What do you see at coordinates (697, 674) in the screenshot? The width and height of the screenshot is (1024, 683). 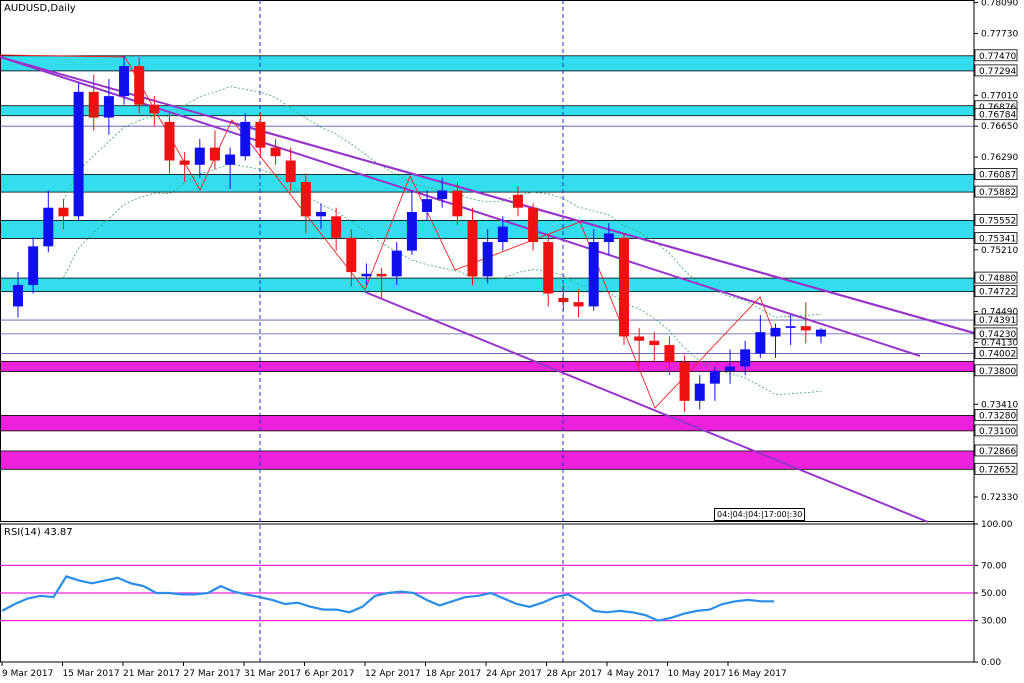 I see `date-label-11: 10 May 2017` at bounding box center [697, 674].